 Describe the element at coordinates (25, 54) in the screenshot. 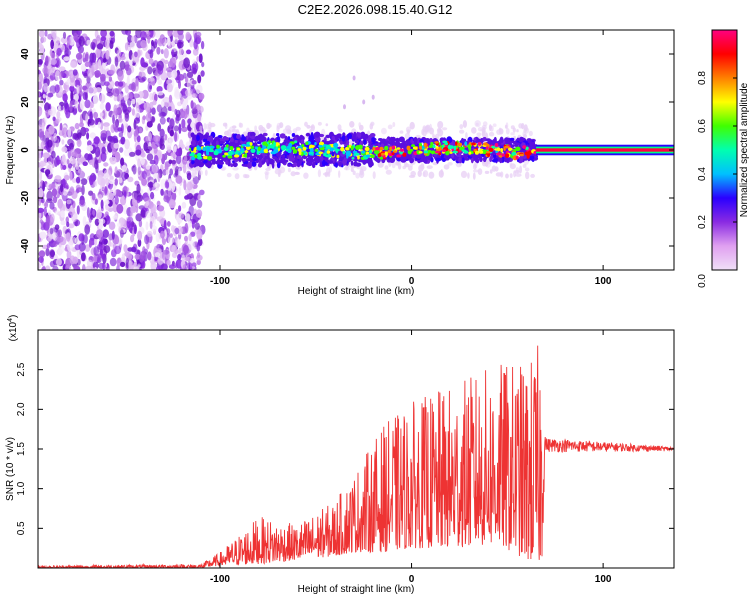

I see `y-tick-label: 40` at that location.